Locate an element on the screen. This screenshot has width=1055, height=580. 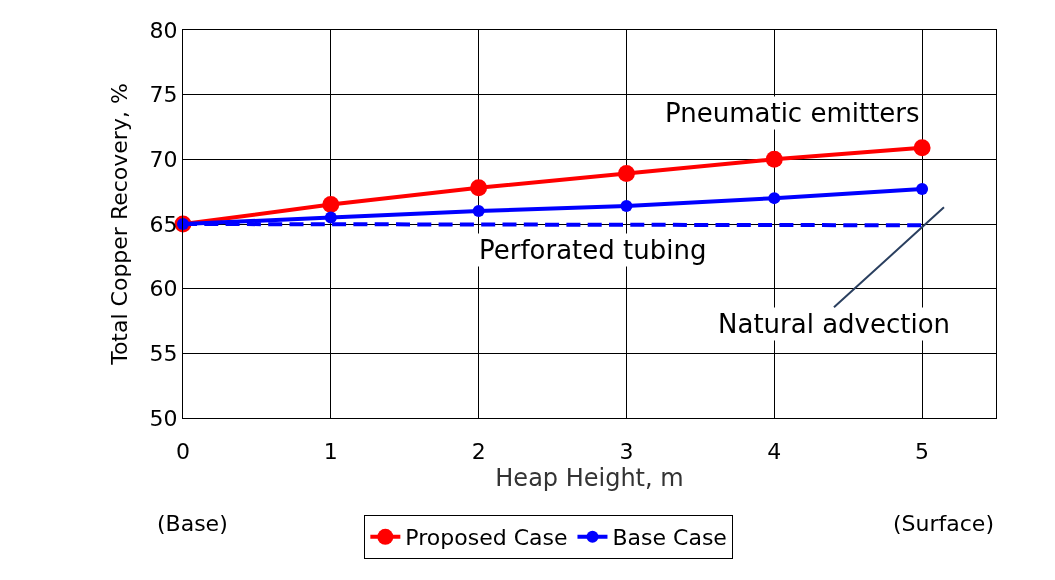
x-tick-label: 0 is located at coordinates (183, 452).